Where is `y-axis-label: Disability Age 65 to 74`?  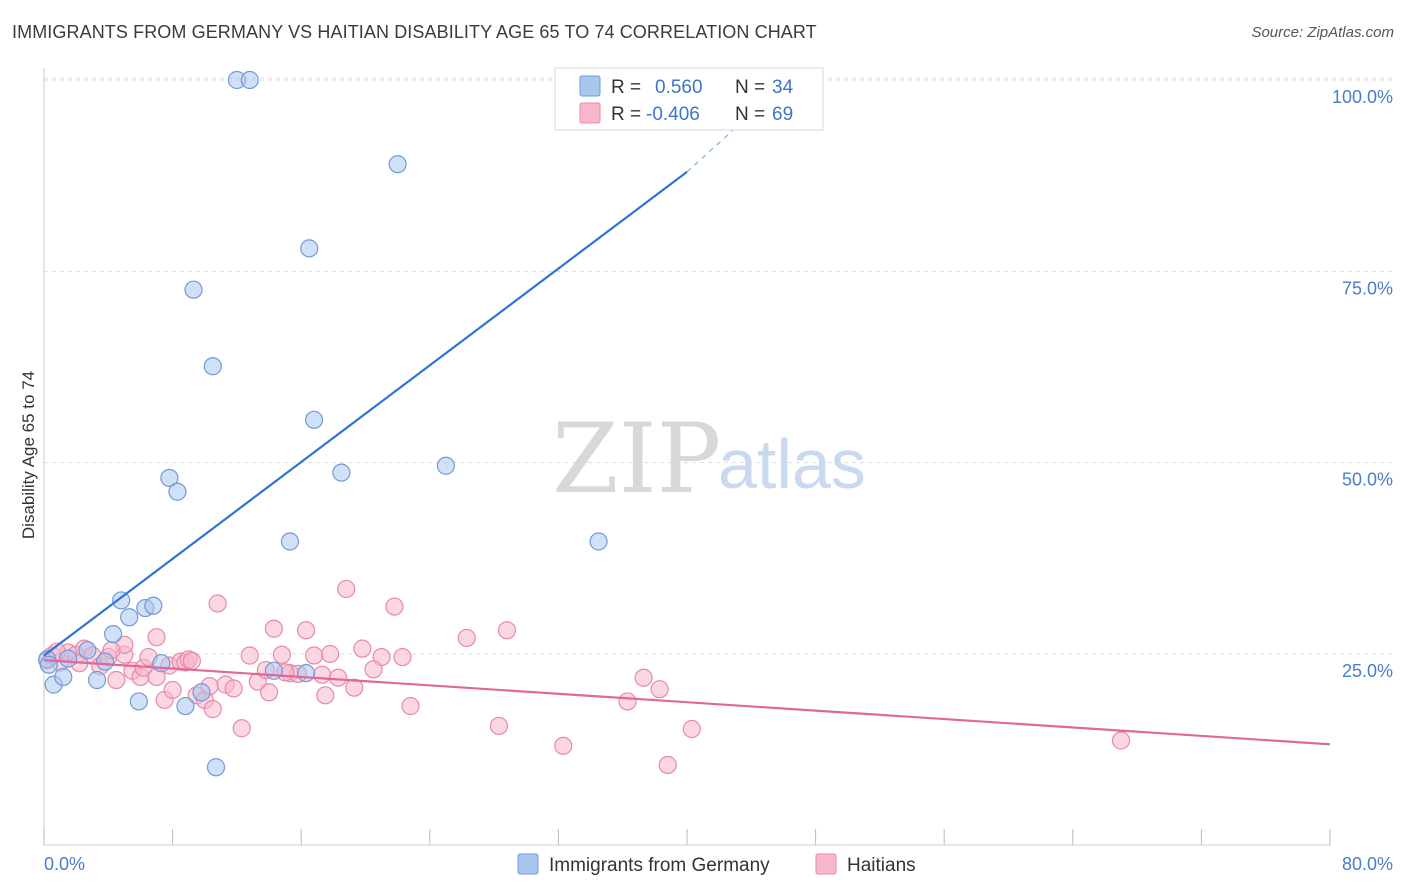
y-axis-label: Disability Age 65 to 74 is located at coordinates (28, 455).